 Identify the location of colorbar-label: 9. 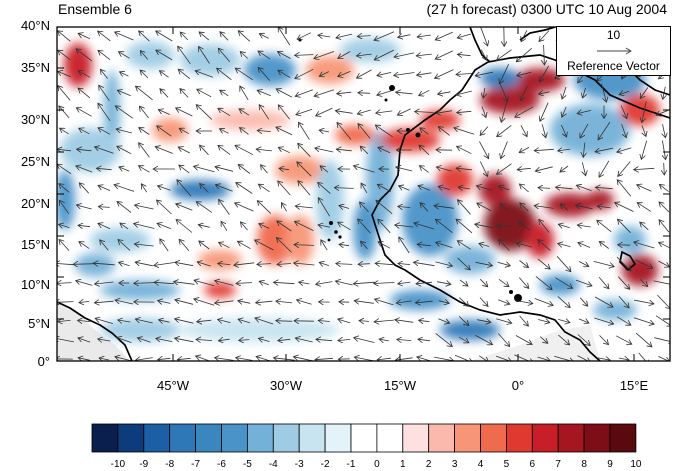
(610, 464).